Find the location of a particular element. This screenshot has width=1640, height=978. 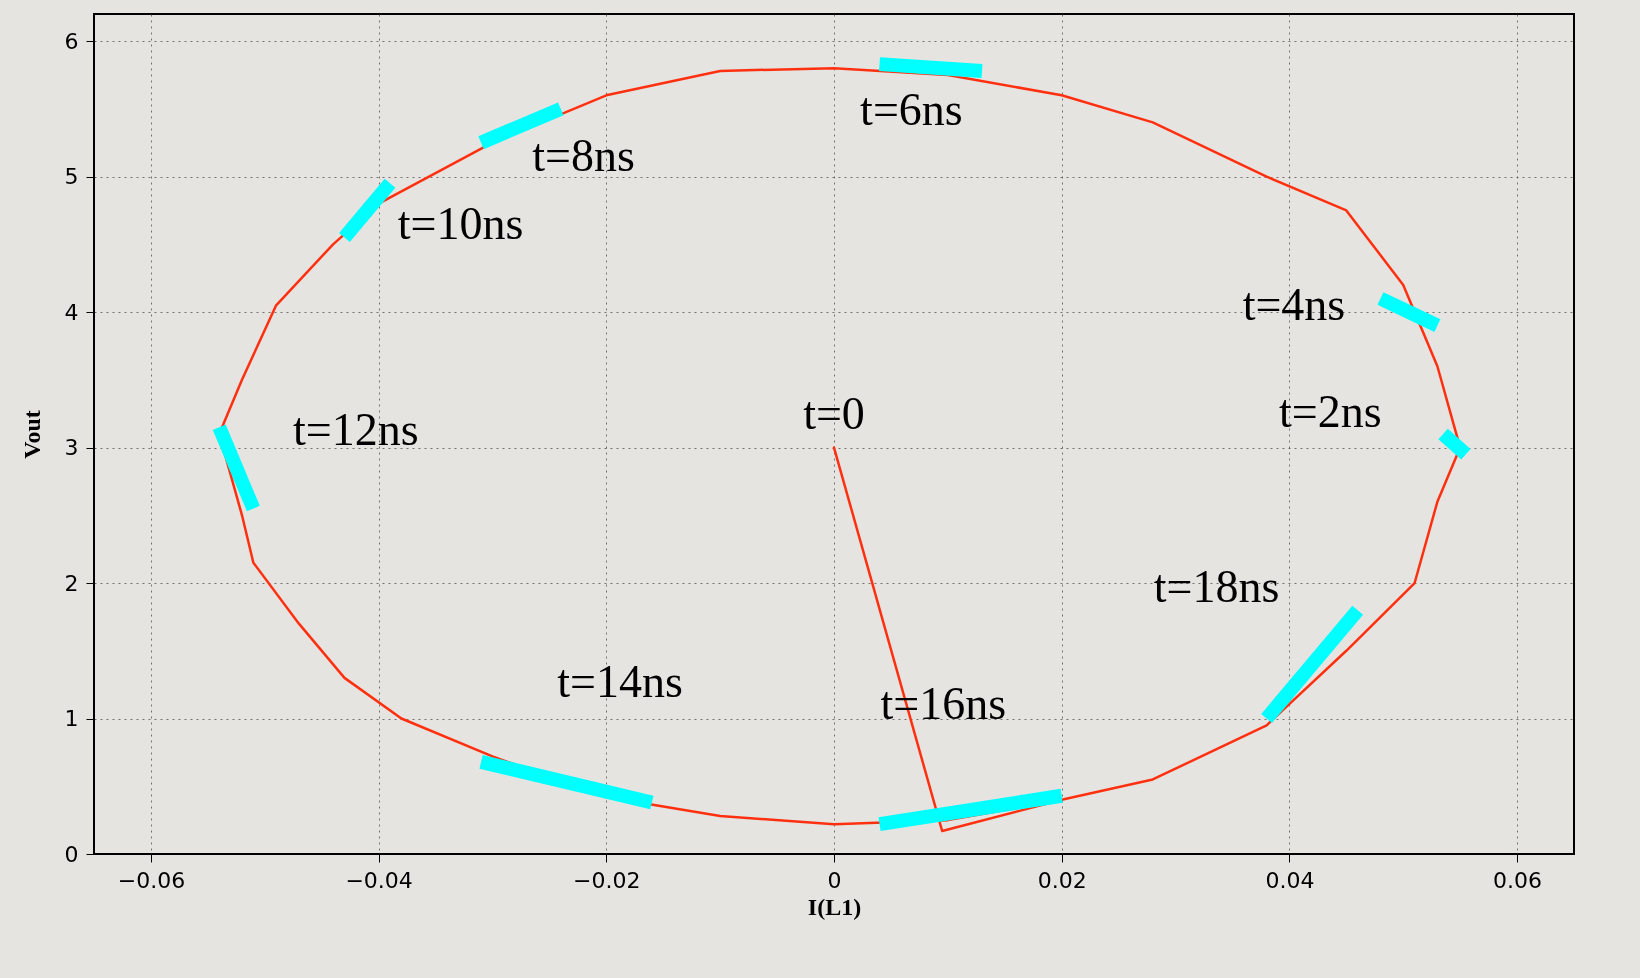

annotation: t=4ns is located at coordinates (1294, 305).